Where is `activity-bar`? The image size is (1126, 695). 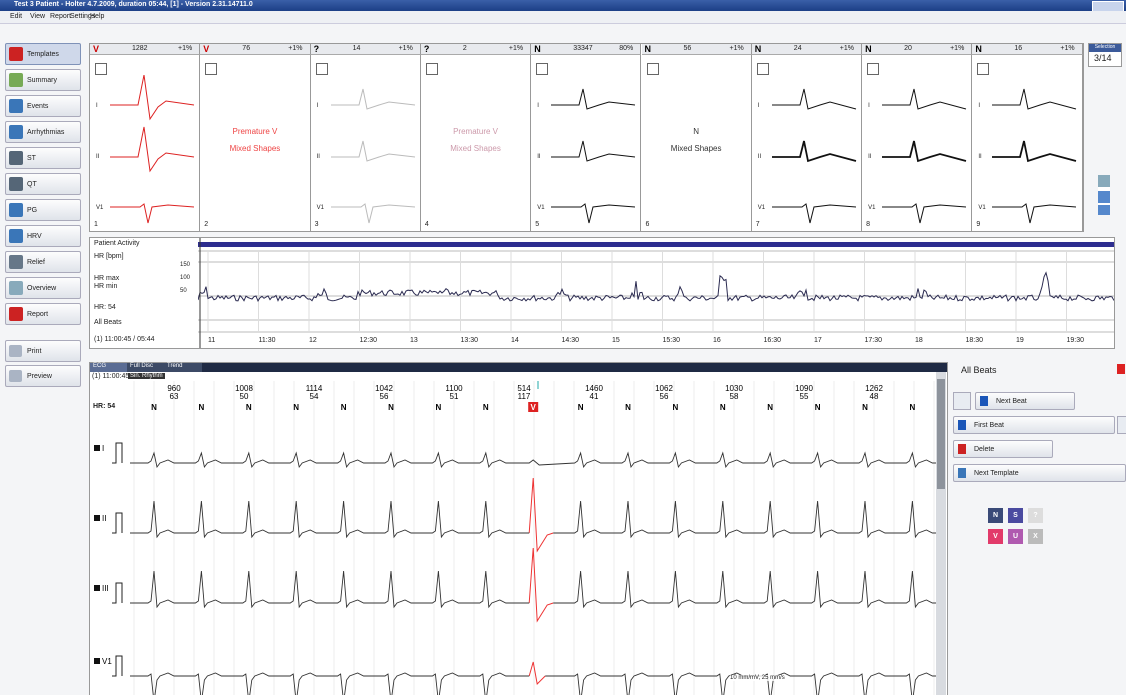 activity-bar is located at coordinates (656, 244).